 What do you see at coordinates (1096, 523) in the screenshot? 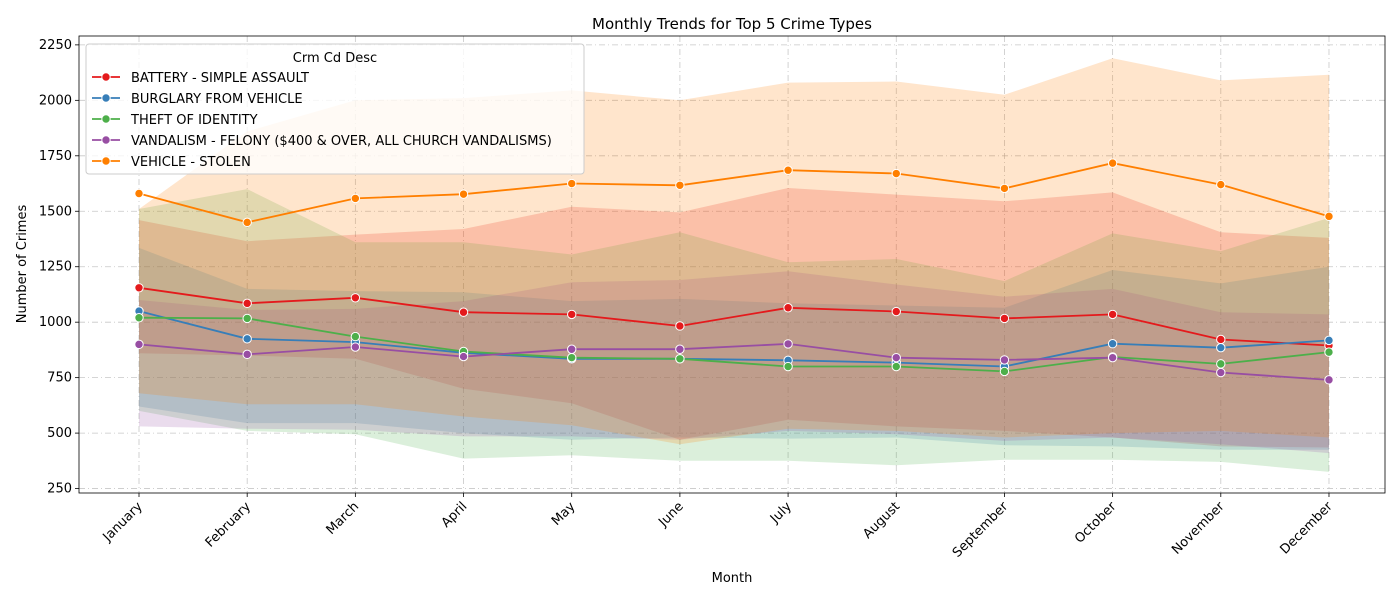
I see `x-tick-label-october: October` at bounding box center [1096, 523].